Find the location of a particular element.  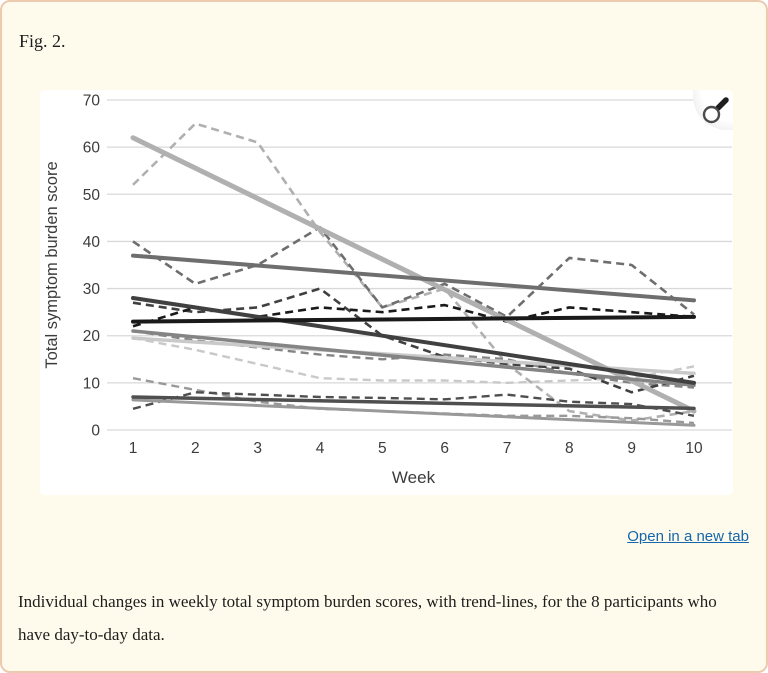

svg-text: 6 is located at coordinates (444, 448).